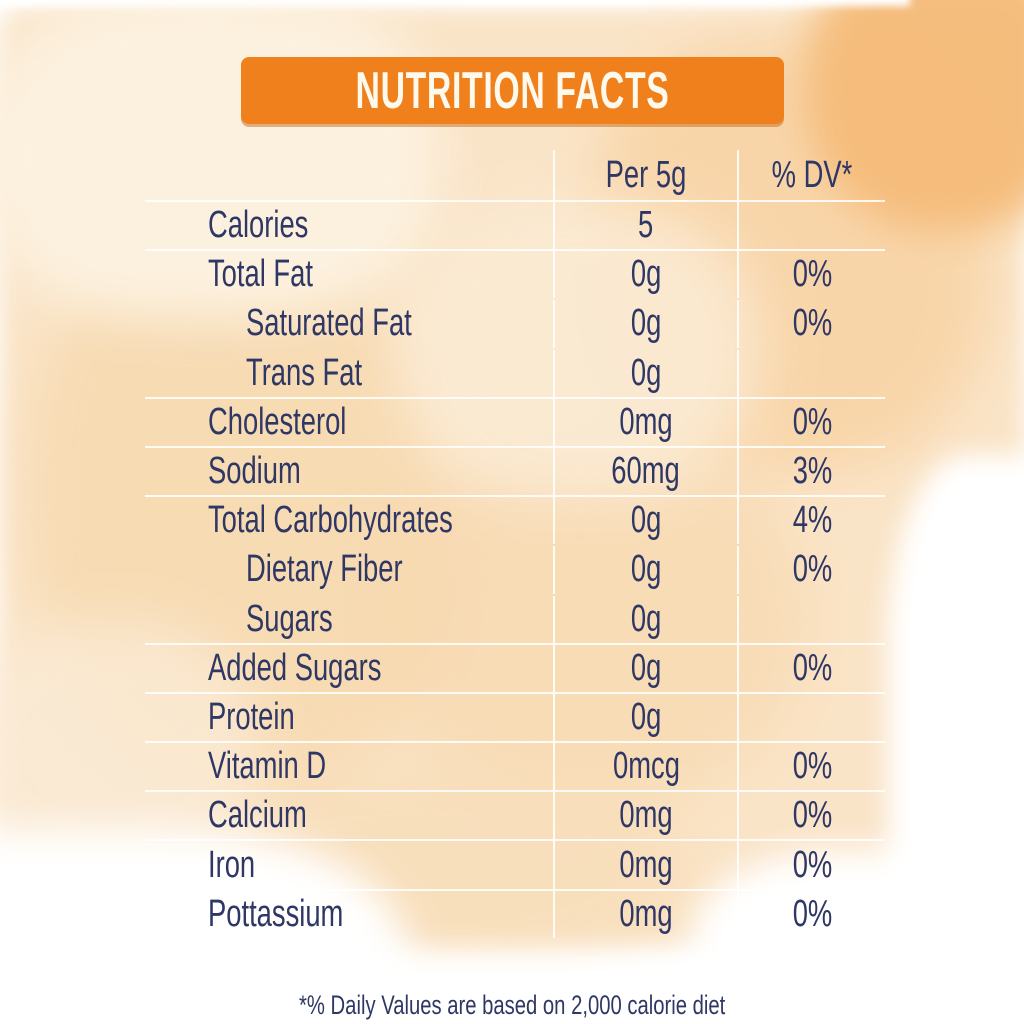 This screenshot has width=1024, height=1024. Describe the element at coordinates (330, 520) in the screenshot. I see `row-label: Total Carbohydrates` at that location.